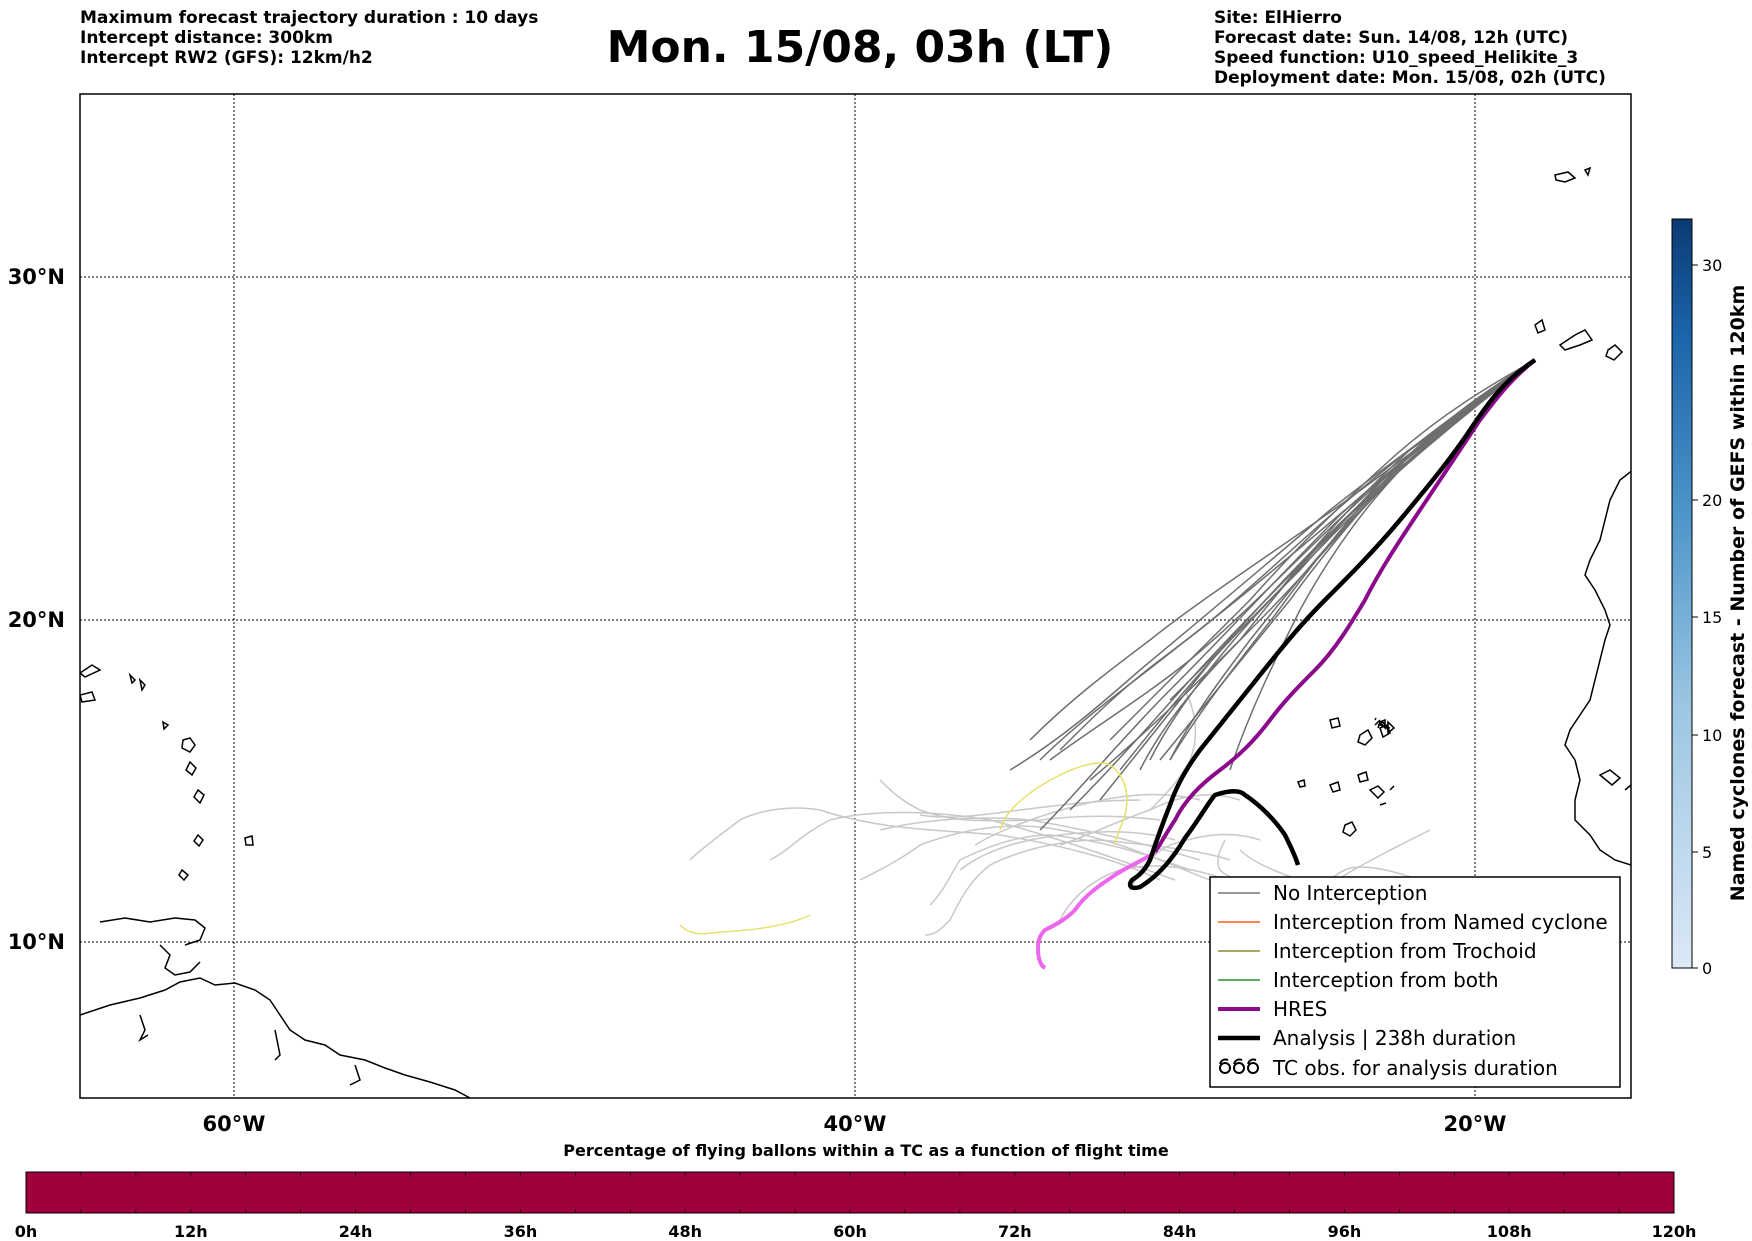 This screenshot has height=1241, width=1752. I want to click on cape-verde-islet, so click(1335, 723).